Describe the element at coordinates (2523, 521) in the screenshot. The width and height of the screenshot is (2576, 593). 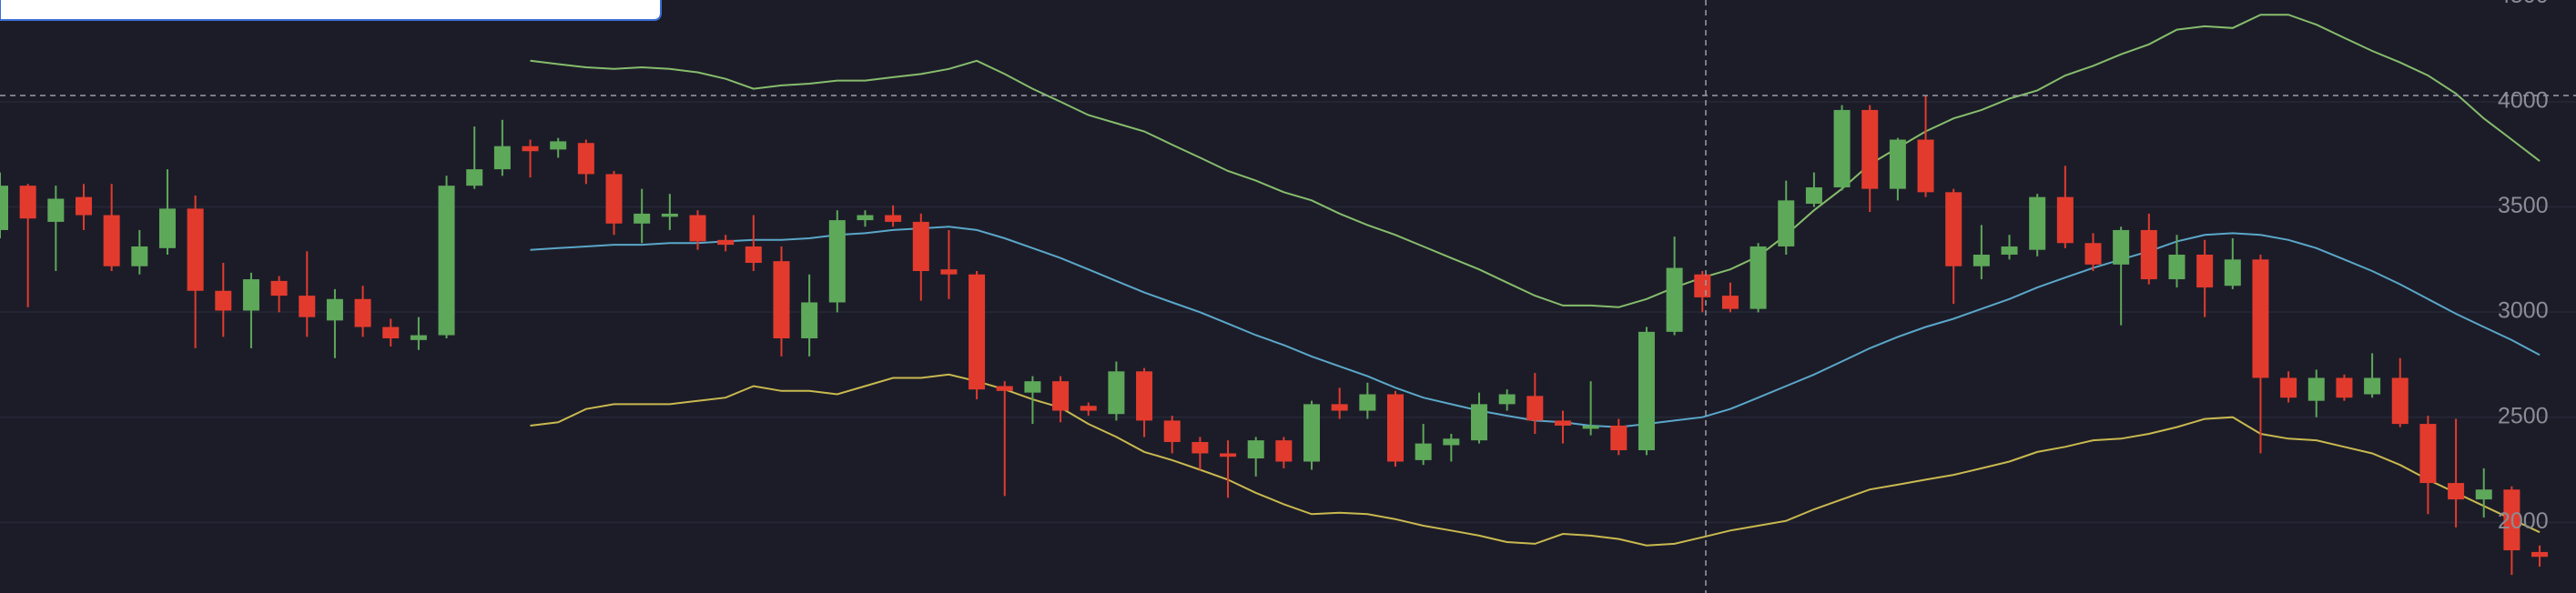
I see `y-tick-label: 2000` at that location.